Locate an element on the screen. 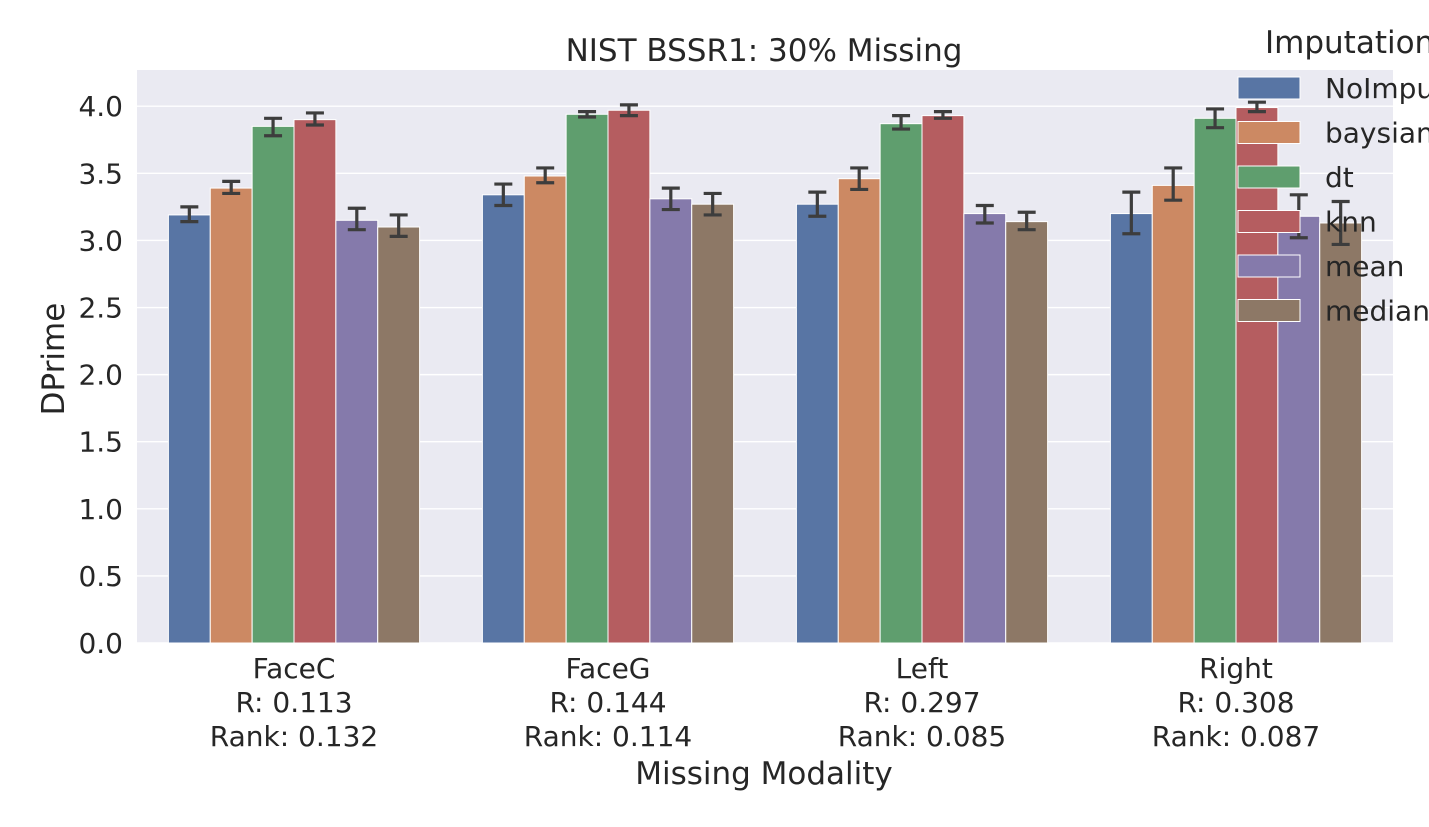 The width and height of the screenshot is (1429, 827). x-tick-label: FaceC is located at coordinates (294, 668).